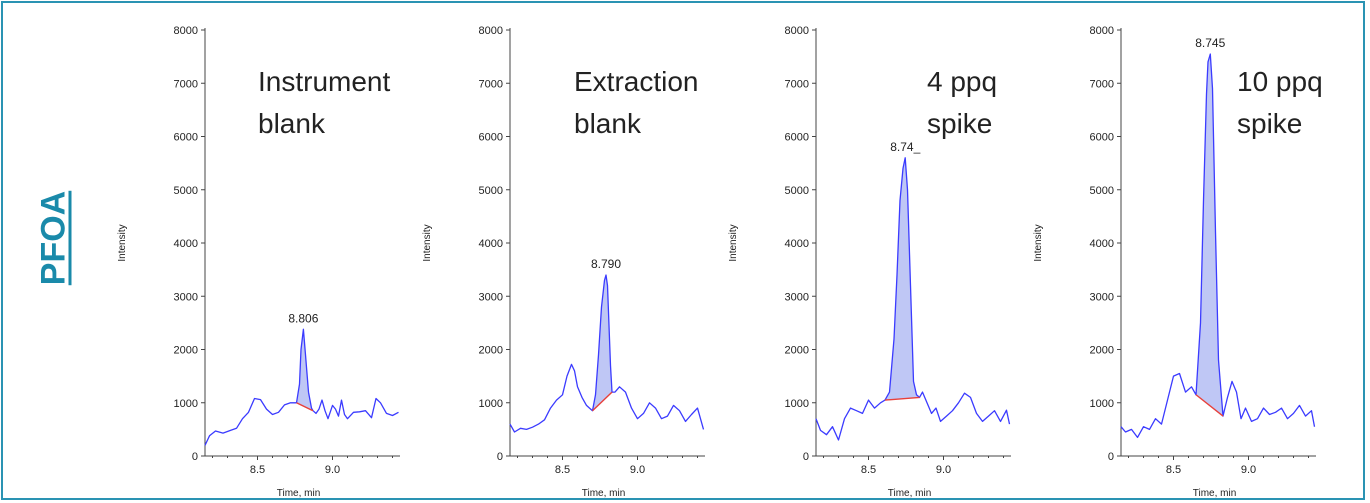 Image resolution: width=1370 pixels, height=503 pixels. Describe the element at coordinates (303, 318) in the screenshot. I see `peak-retention-label: 8.806` at that location.